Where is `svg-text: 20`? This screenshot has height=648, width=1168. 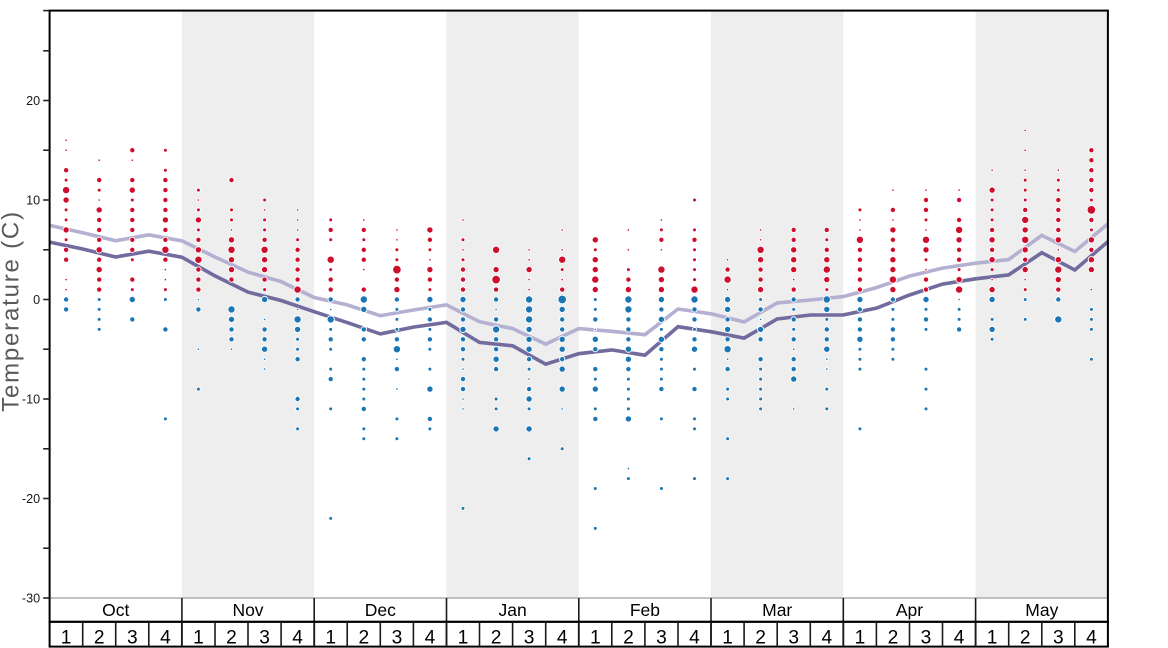
svg-text: 20 is located at coordinates (33, 101).